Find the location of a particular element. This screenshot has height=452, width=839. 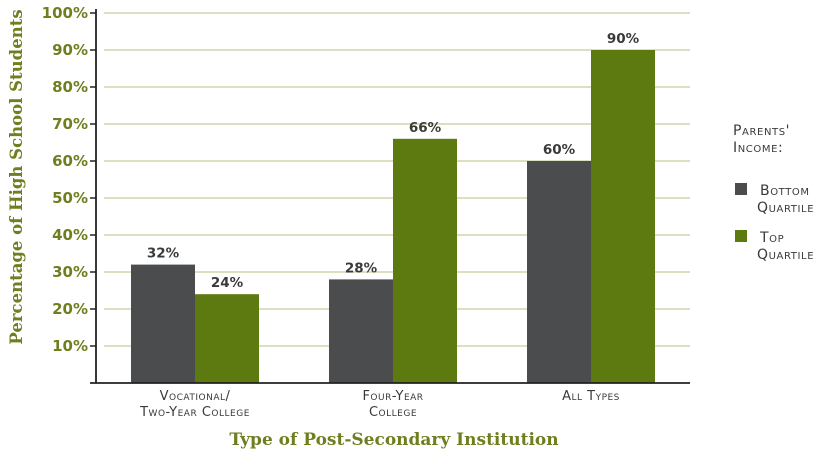

y-tick-label: 70% is located at coordinates (70, 124).